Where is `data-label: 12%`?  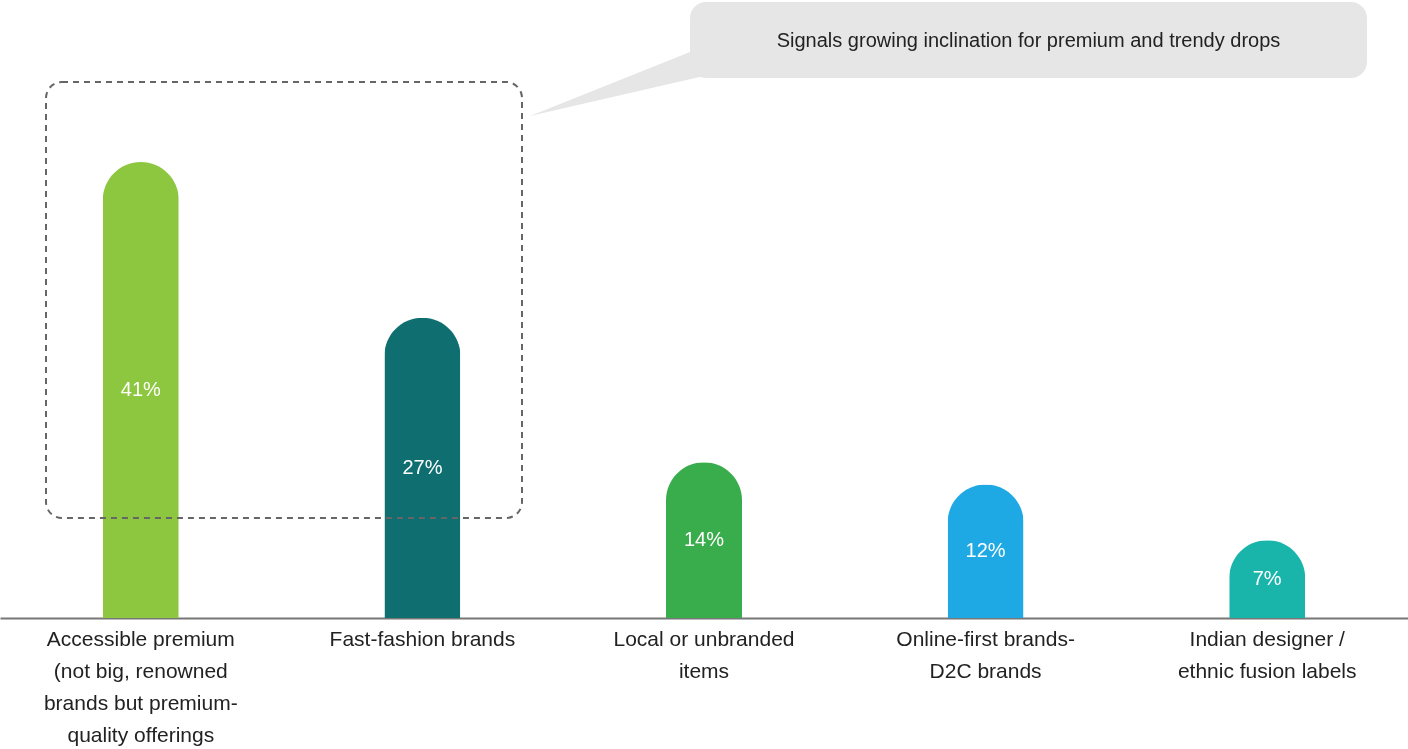
data-label: 12% is located at coordinates (985, 550).